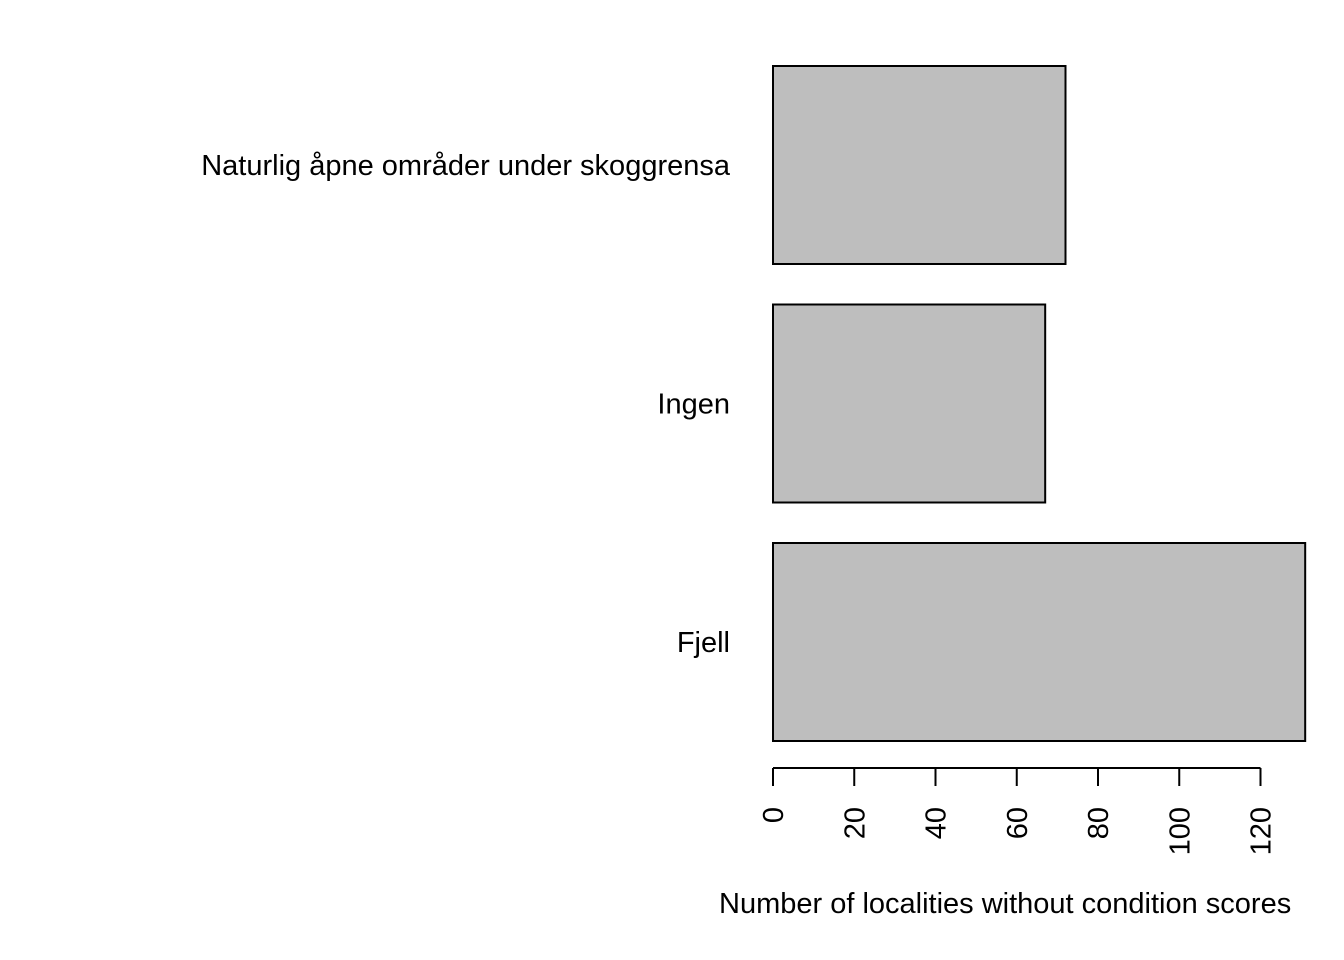 This screenshot has height=960, width=1344. I want to click on x-tick-label-60: 60, so click(1018, 823).